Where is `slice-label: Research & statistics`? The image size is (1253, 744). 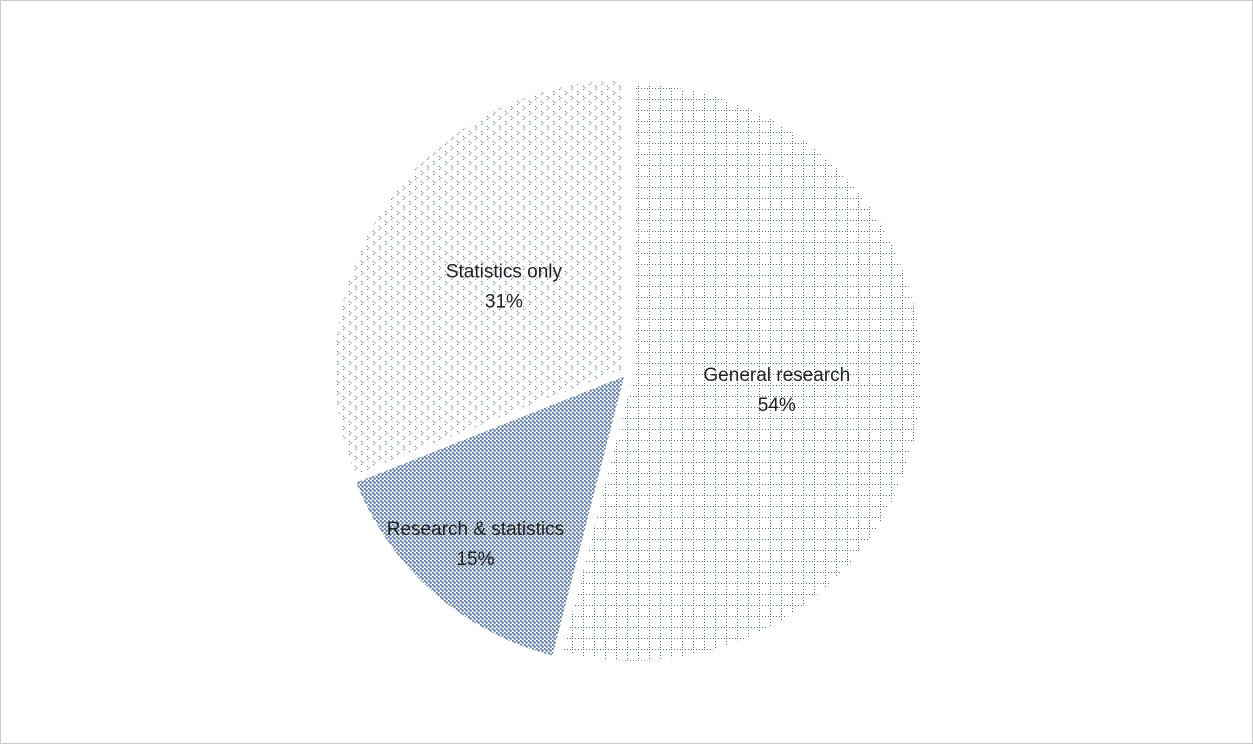
slice-label: Research & statistics is located at coordinates (475, 529).